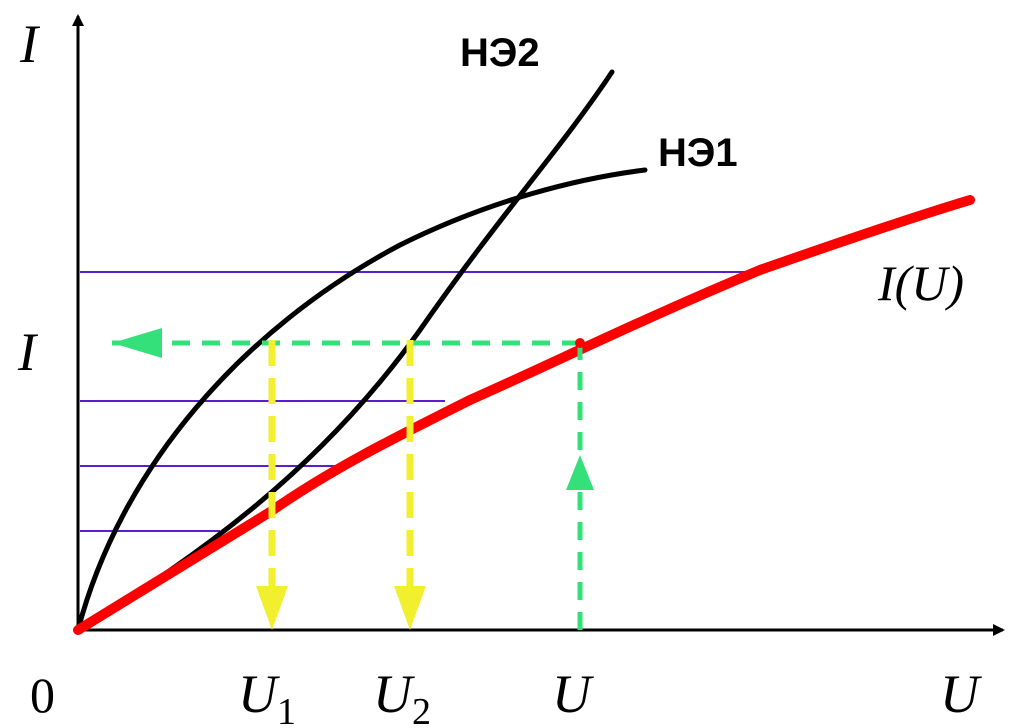  What do you see at coordinates (272, 608) in the screenshot?
I see `u1-arrow-down` at bounding box center [272, 608].